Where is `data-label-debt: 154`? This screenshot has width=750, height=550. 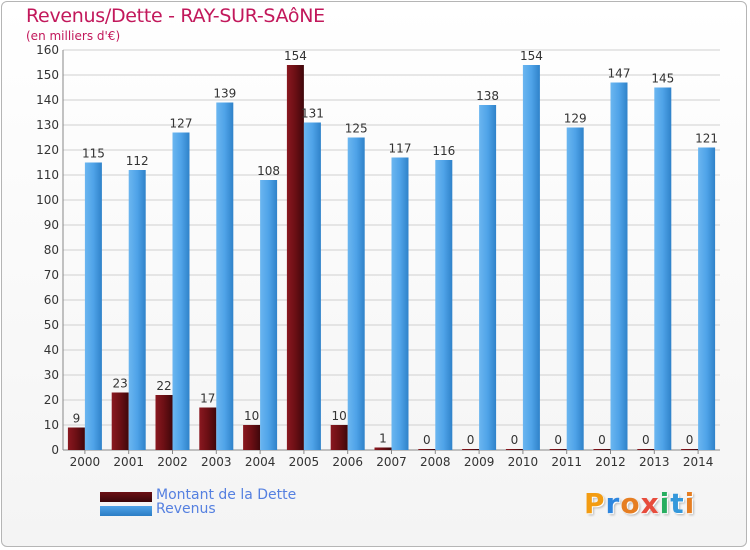
data-label-debt: 154 is located at coordinates (295, 56).